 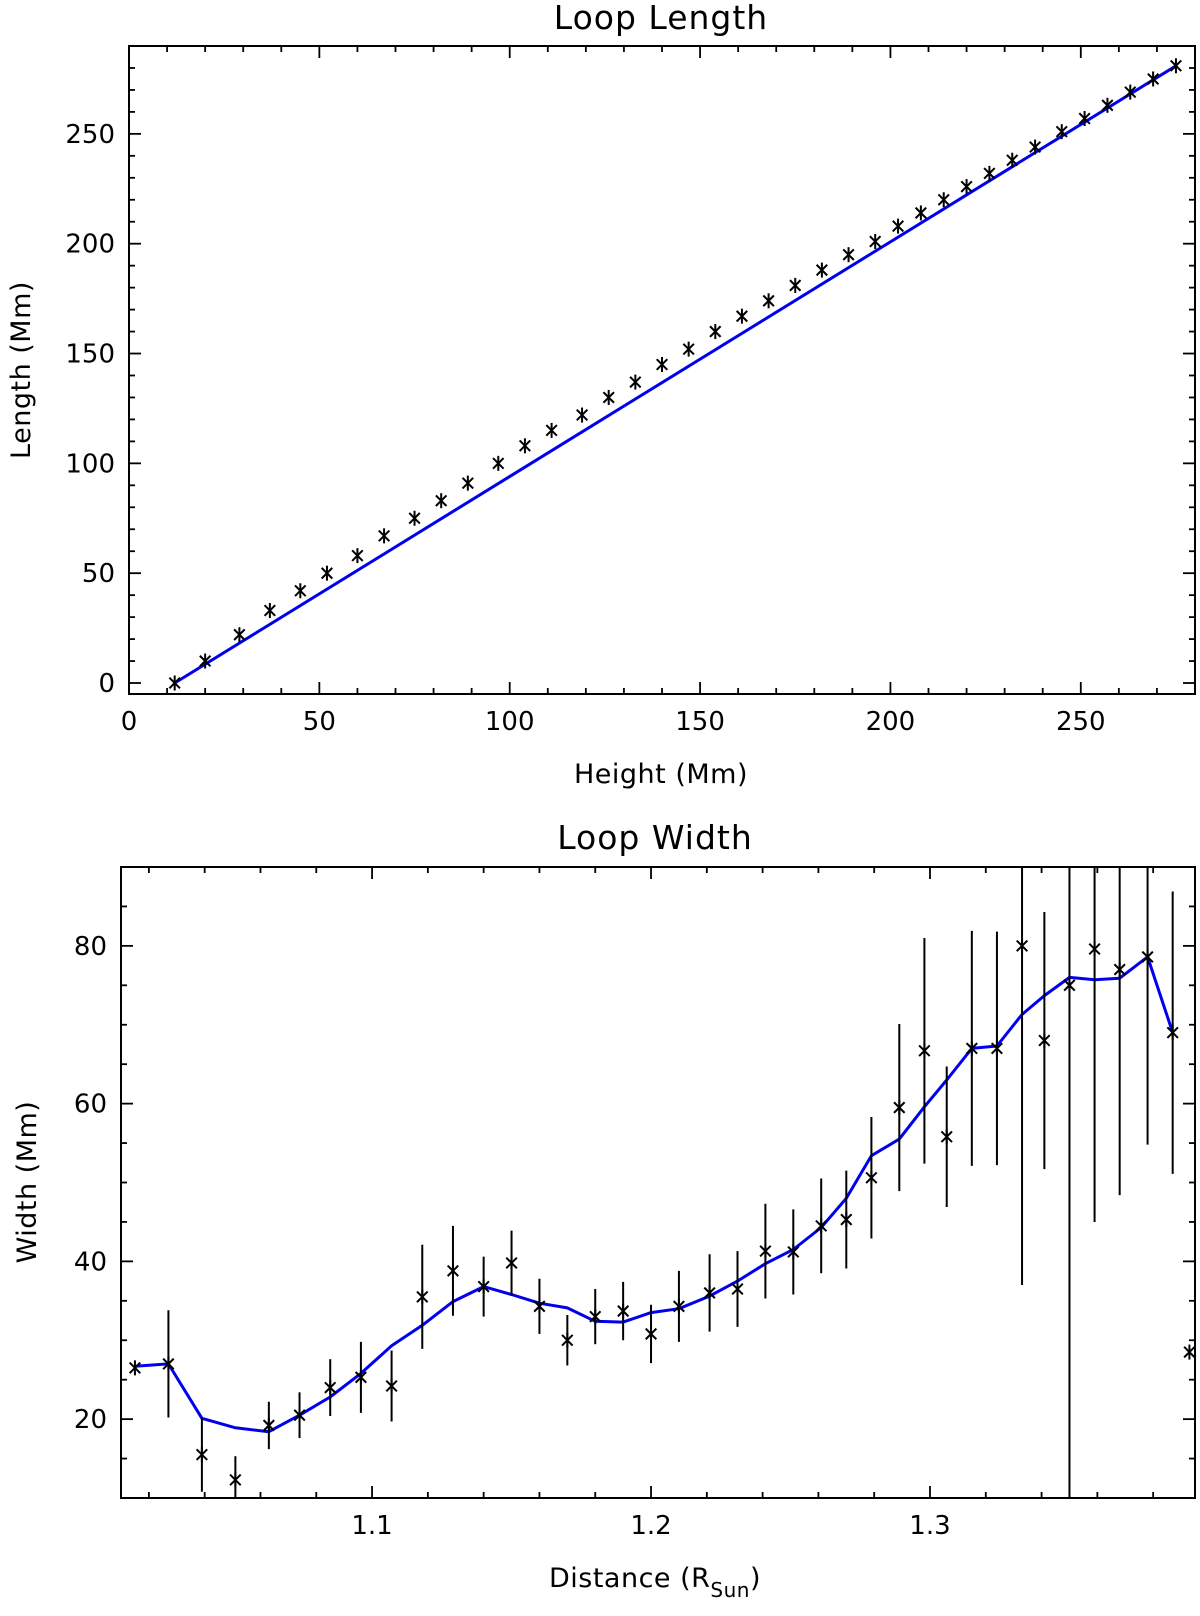 What do you see at coordinates (371, 1526) in the screenshot?
I see `width-x-tick-label: 1.1` at bounding box center [371, 1526].